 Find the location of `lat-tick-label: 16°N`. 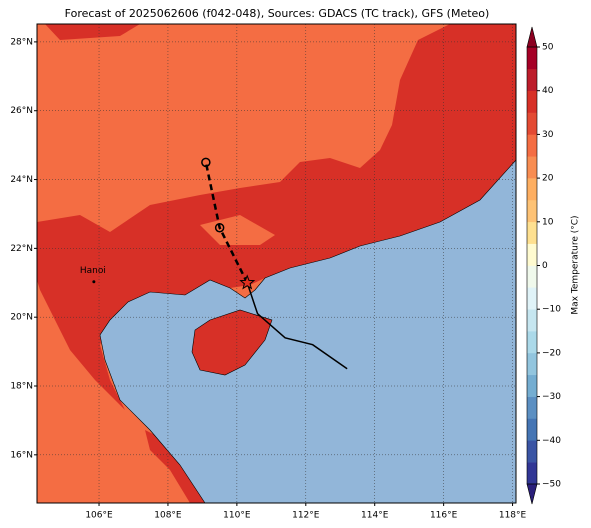

lat-tick-label: 16°N is located at coordinates (21, 455).